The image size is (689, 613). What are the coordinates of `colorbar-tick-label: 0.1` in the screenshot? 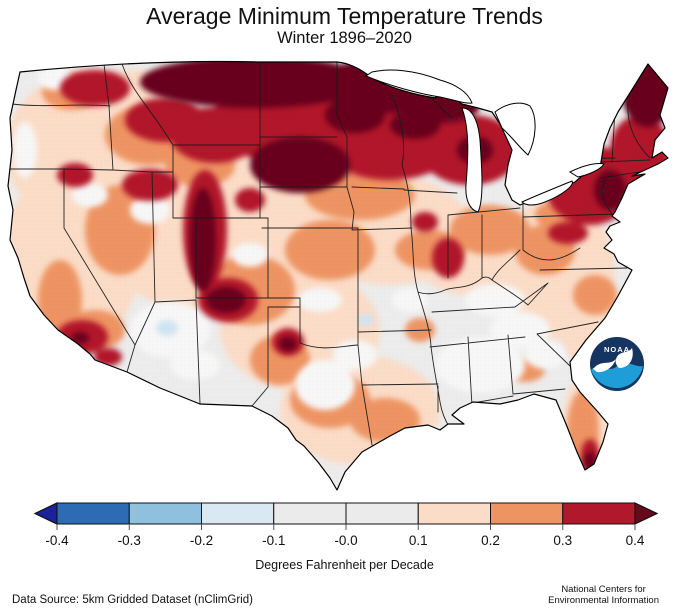 It's located at (418, 540).